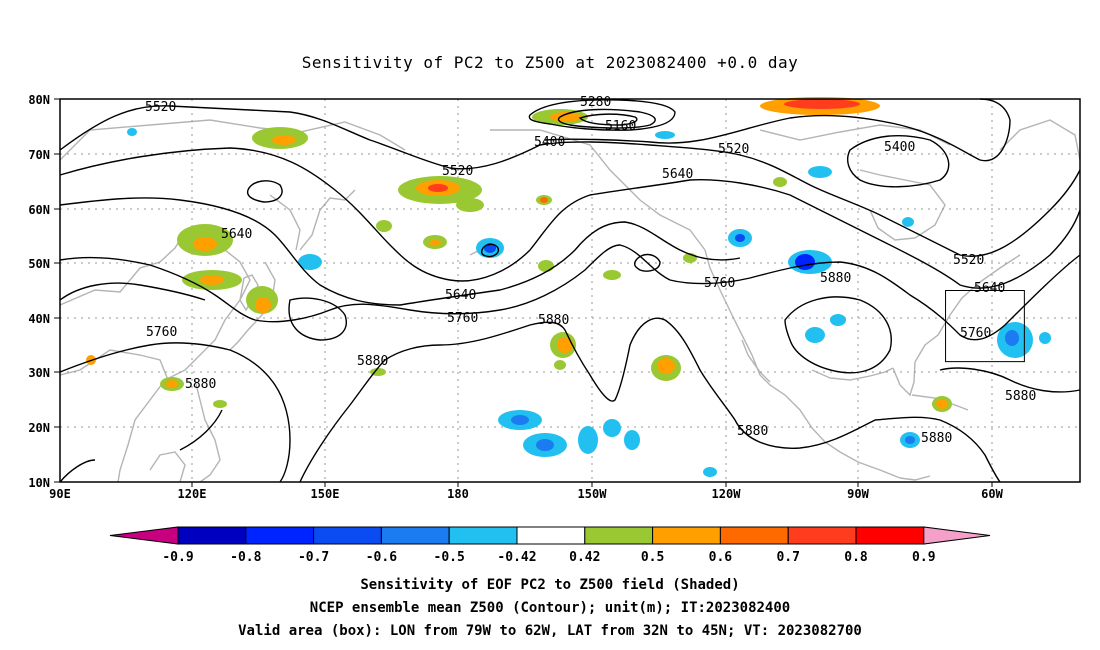 This screenshot has height=650, width=1100. I want to click on lon-label: 120W, so click(727, 494).